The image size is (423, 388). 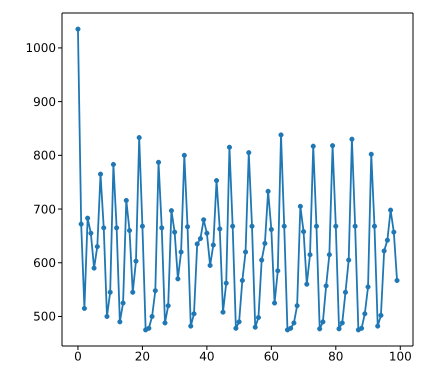 What do you see at coordinates (207, 357) in the screenshot?
I see `x-tick-label: 40` at bounding box center [207, 357].